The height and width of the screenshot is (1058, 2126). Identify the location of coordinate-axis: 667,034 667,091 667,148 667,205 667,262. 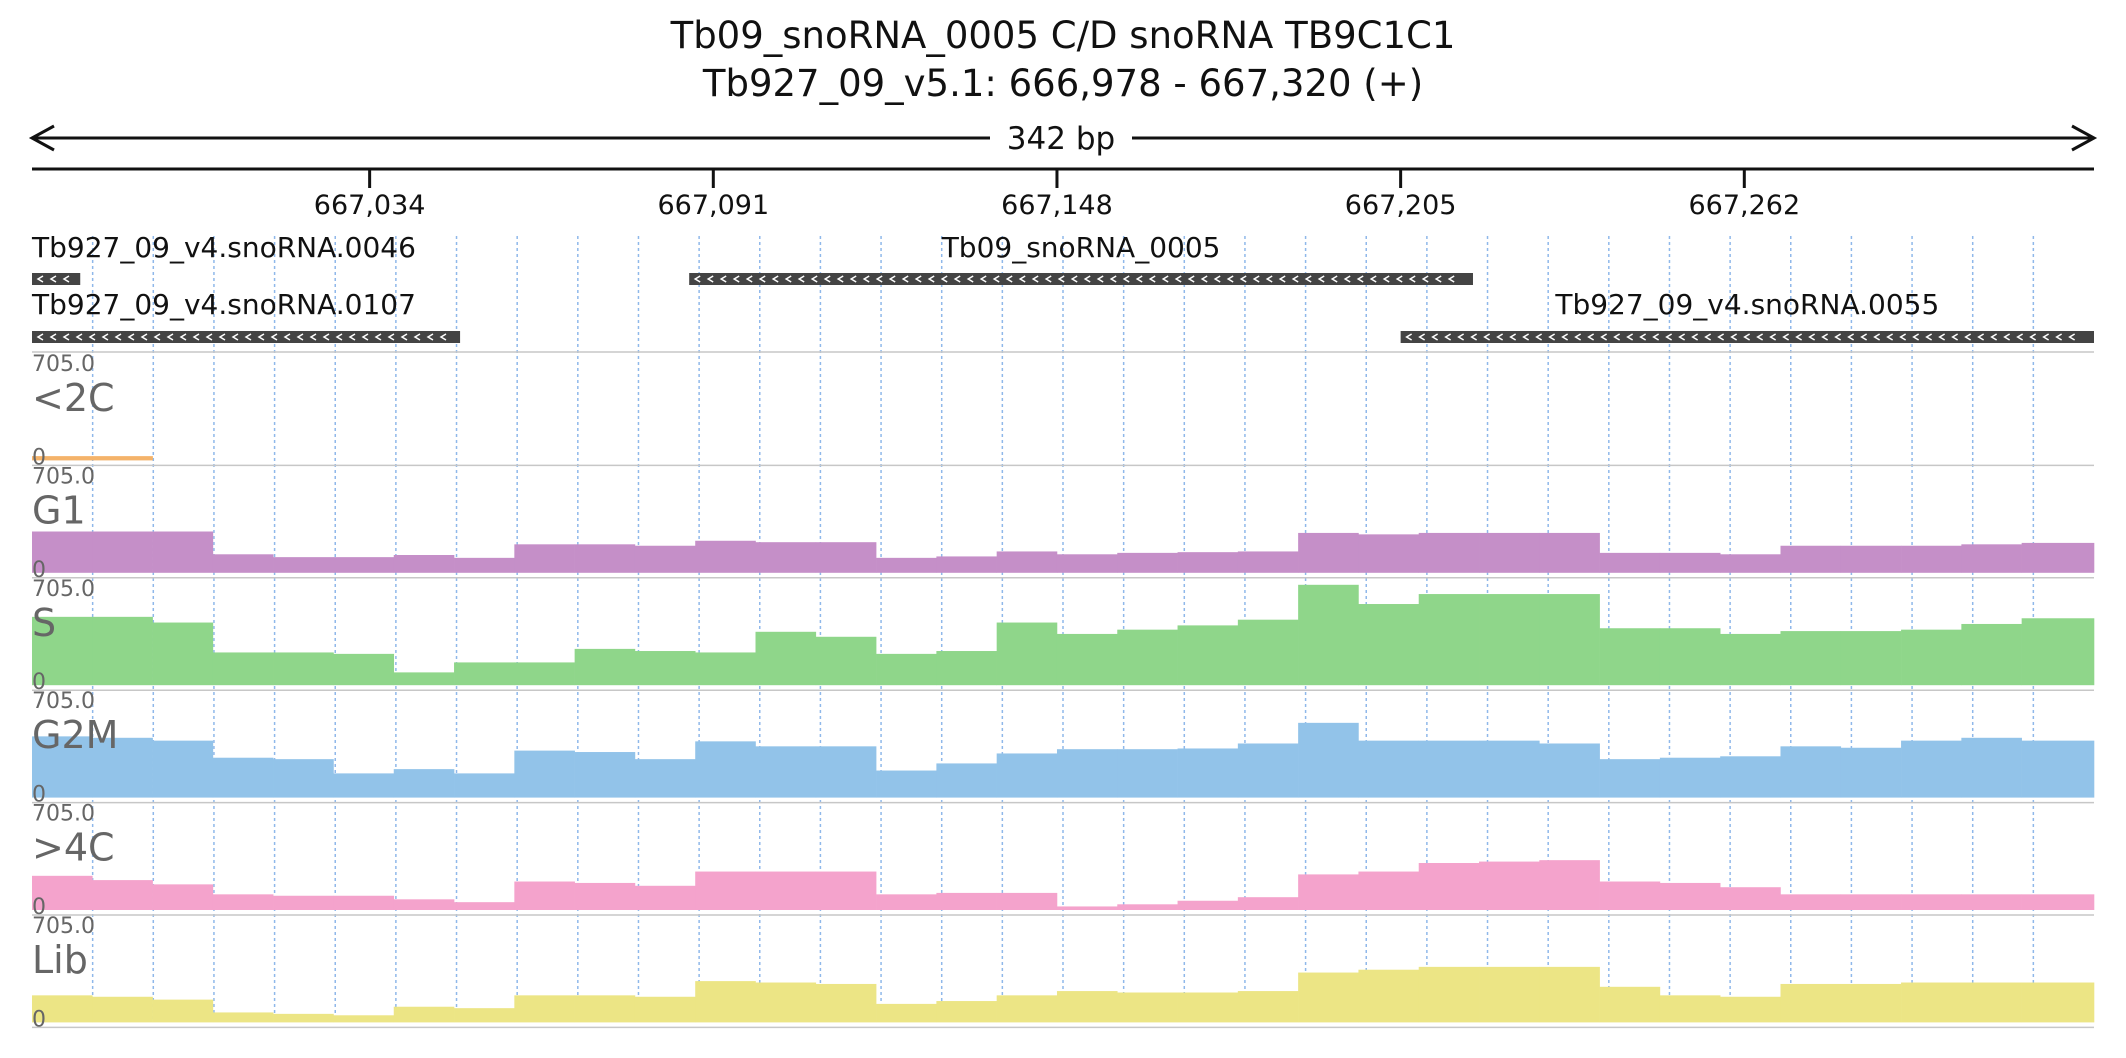
(1063, 194).